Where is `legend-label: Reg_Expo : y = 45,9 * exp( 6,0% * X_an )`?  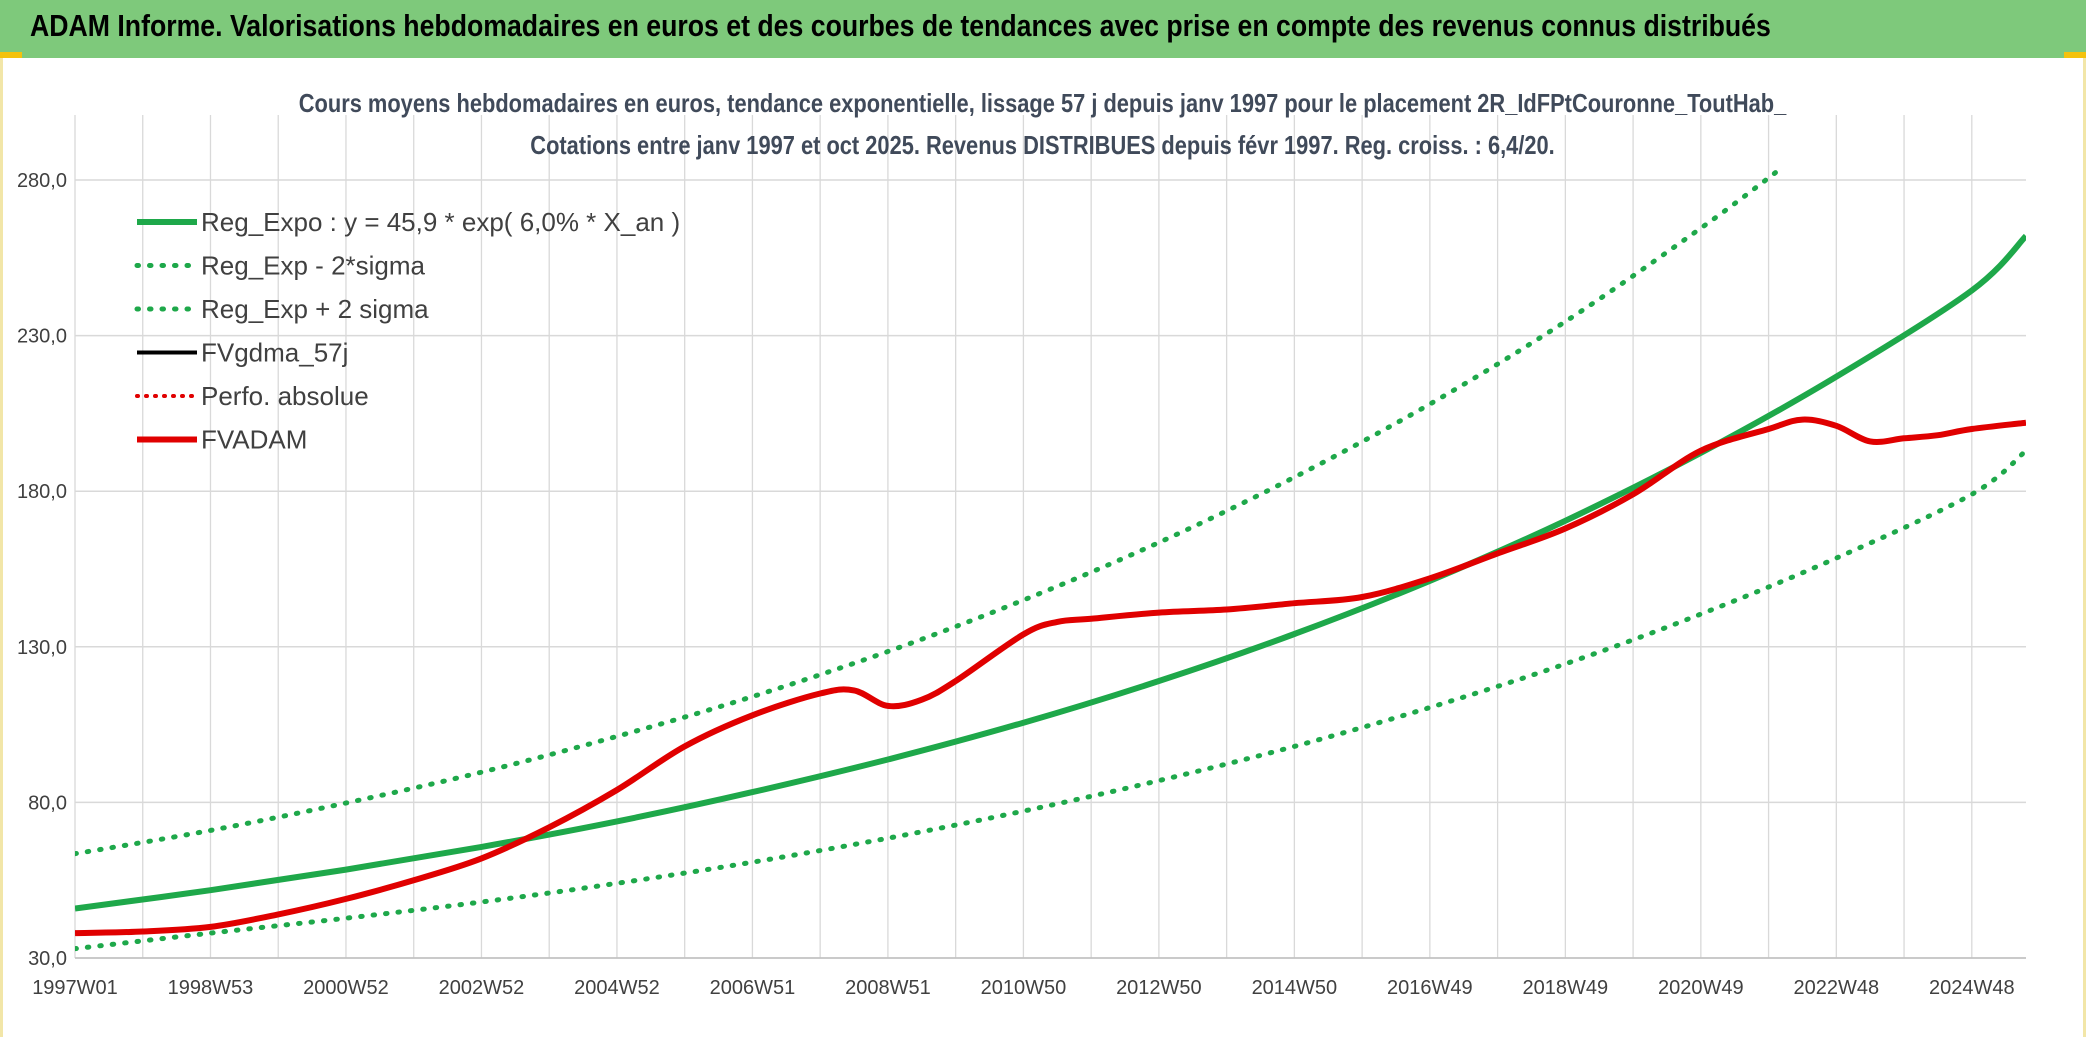 legend-label: Reg_Expo : y = 45,9 * exp( 6,0% * X_an ) is located at coordinates (440, 222).